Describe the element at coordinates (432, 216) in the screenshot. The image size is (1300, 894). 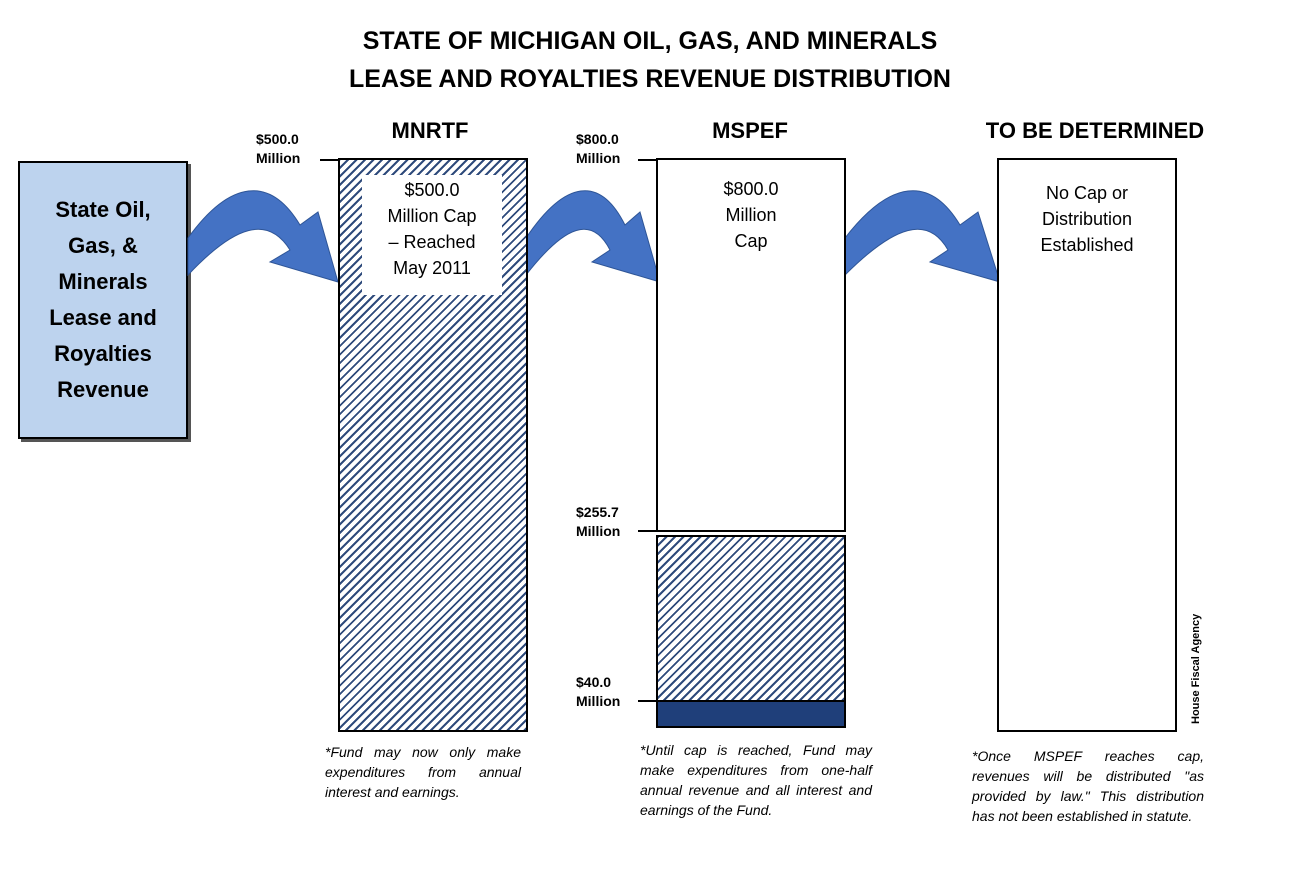
I see `mnrtf-cap-line: Million Cap` at that location.